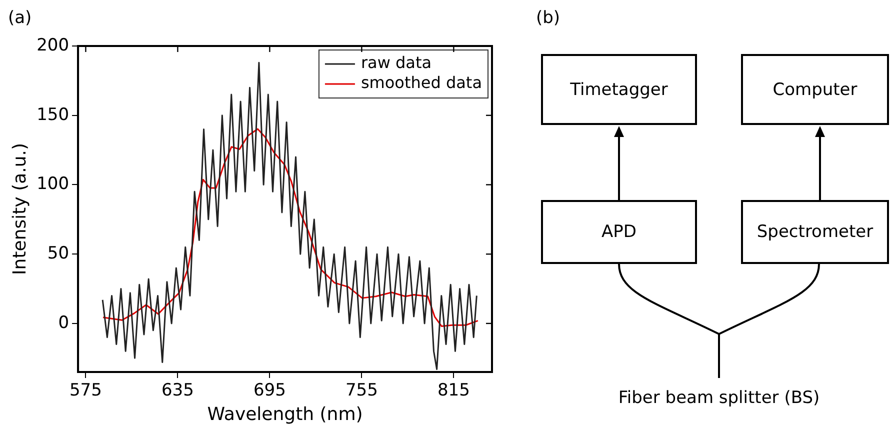  I want to click on x-tick-label: 755, so click(361, 390).